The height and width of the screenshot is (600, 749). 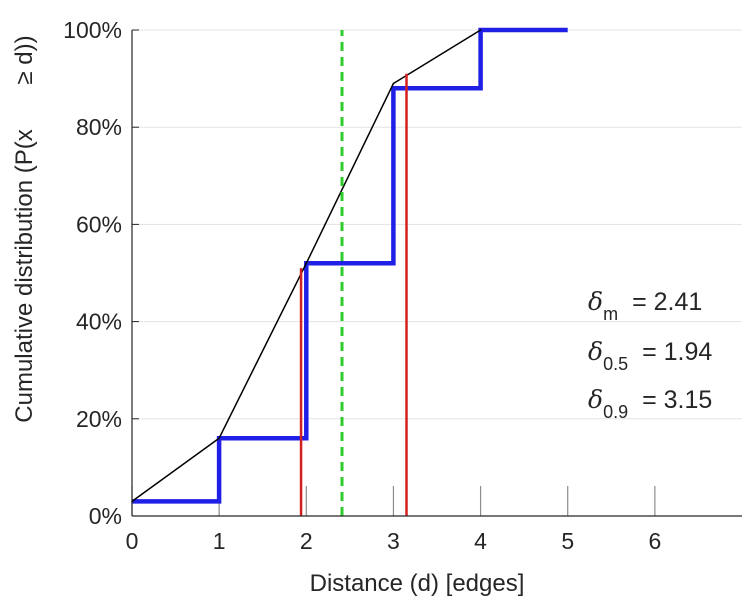 I want to click on x-tick-label-5: 5, so click(x=567, y=541).